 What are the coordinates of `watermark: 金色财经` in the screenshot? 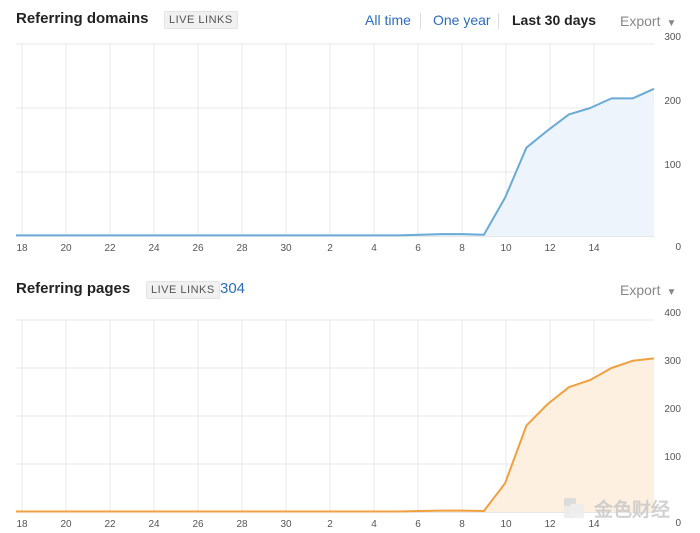 It's located at (627, 508).